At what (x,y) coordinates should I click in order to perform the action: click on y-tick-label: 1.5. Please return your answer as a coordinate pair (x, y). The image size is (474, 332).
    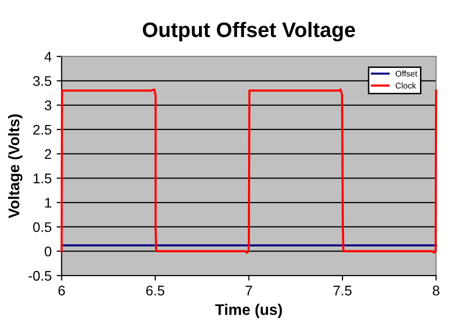
    Looking at the image, I should click on (43, 179).